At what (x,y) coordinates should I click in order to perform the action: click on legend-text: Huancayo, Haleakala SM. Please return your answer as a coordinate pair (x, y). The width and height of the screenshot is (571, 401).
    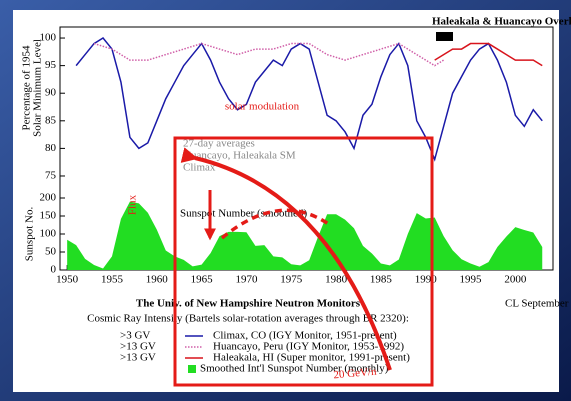
    Looking at the image, I should click on (239, 156).